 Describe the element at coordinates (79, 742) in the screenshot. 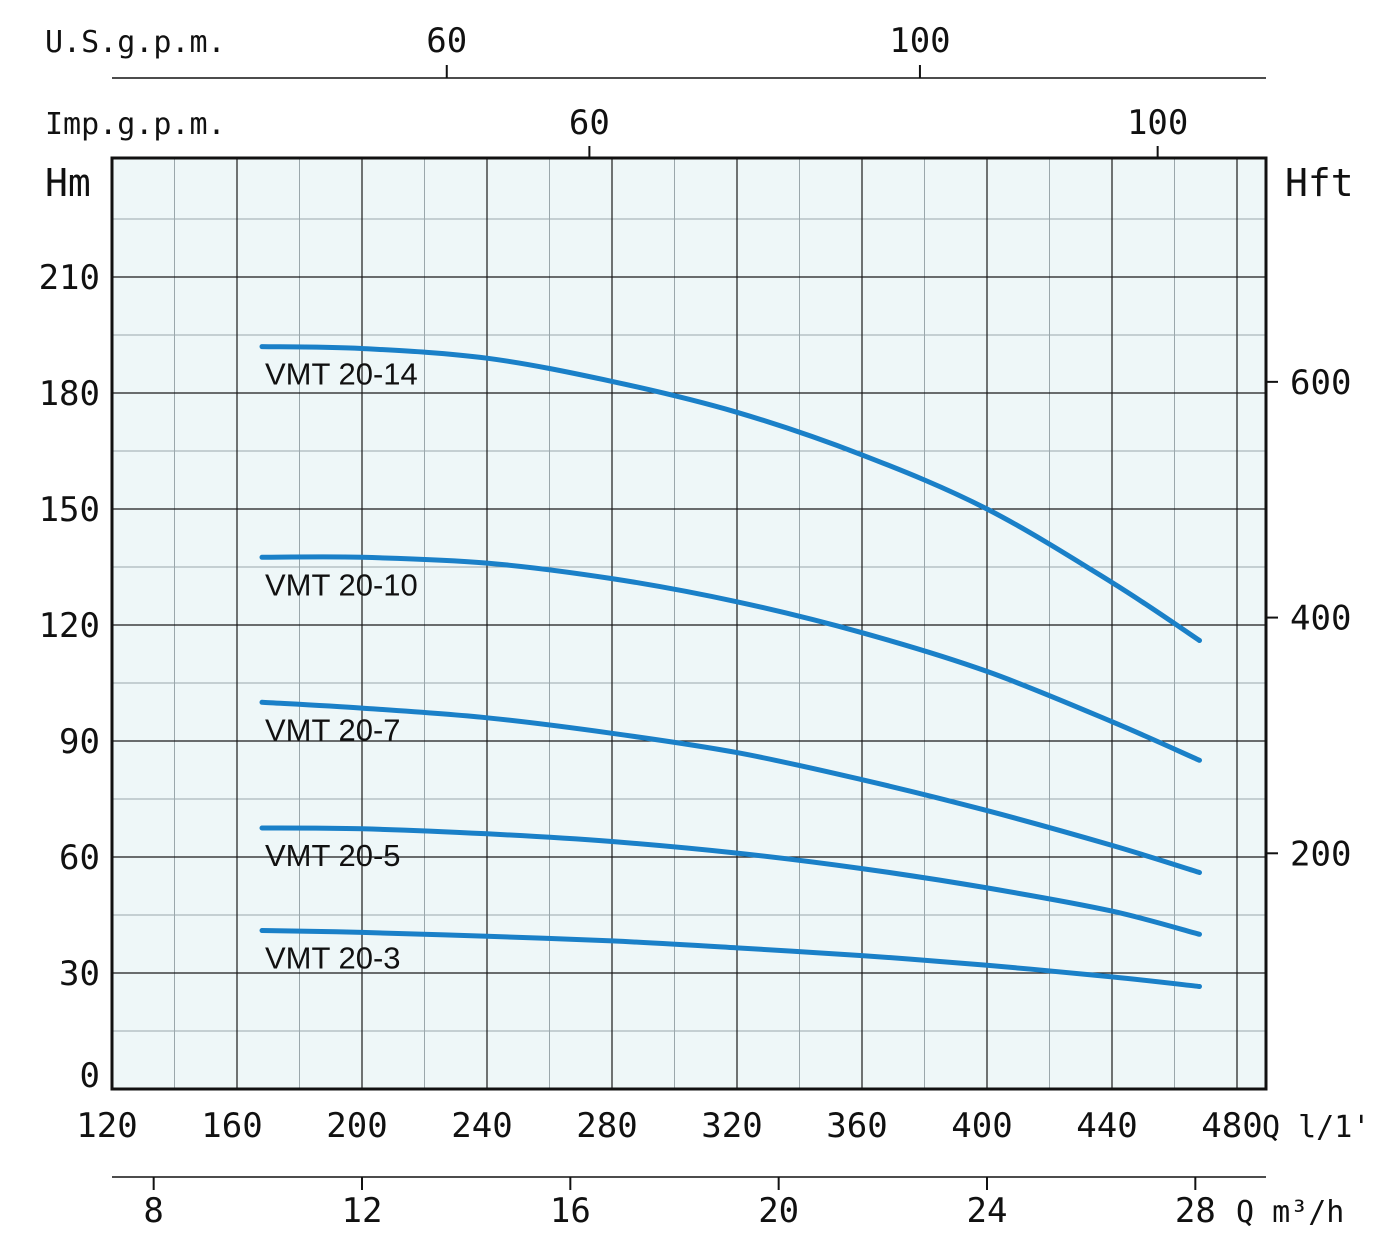

I see `left-tick-label: 90` at that location.